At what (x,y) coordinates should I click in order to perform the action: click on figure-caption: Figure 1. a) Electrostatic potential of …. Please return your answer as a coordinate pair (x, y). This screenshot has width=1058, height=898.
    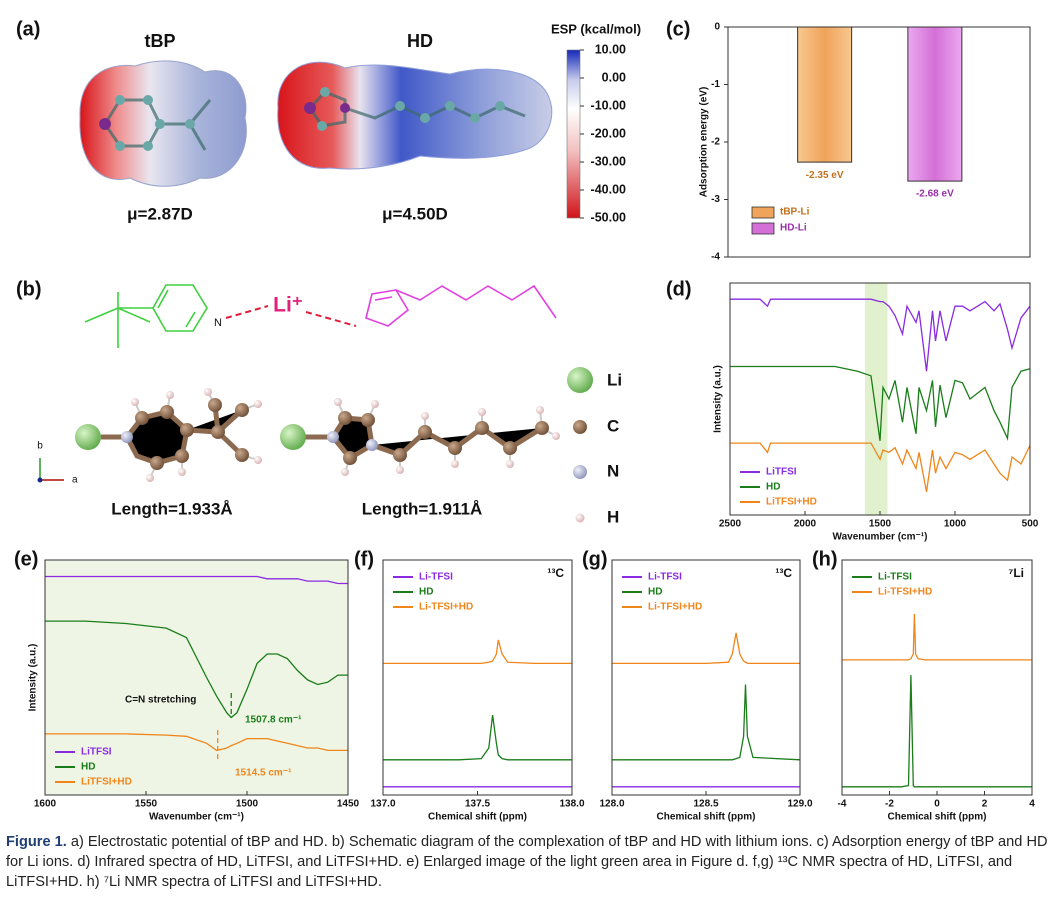
    Looking at the image, I should click on (529, 862).